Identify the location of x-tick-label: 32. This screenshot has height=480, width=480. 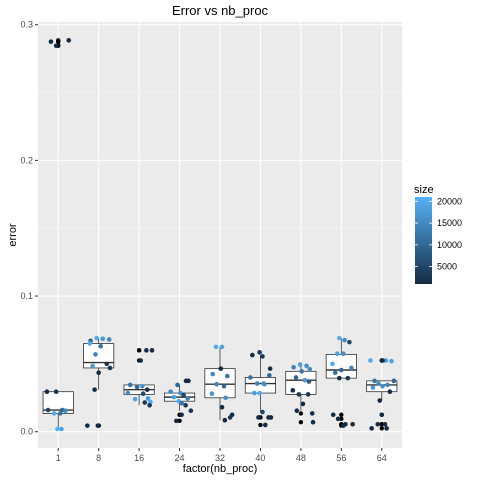
(220, 458).